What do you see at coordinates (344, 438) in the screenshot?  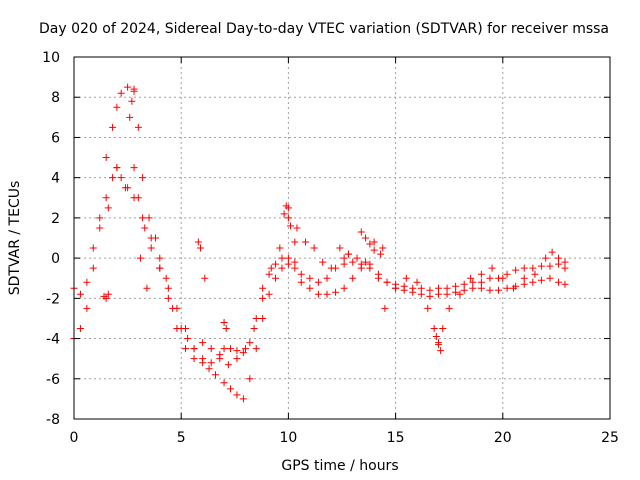 I see `x-tick-labels: 0 5 10 15 20 25` at bounding box center [344, 438].